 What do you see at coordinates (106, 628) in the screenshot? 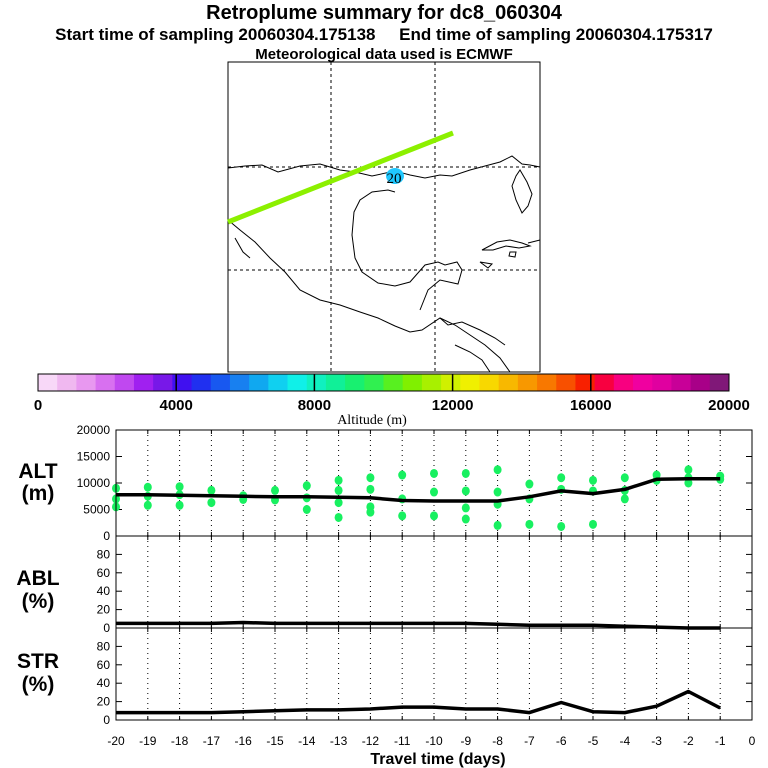
I see `y-tick-label: 0` at bounding box center [106, 628].